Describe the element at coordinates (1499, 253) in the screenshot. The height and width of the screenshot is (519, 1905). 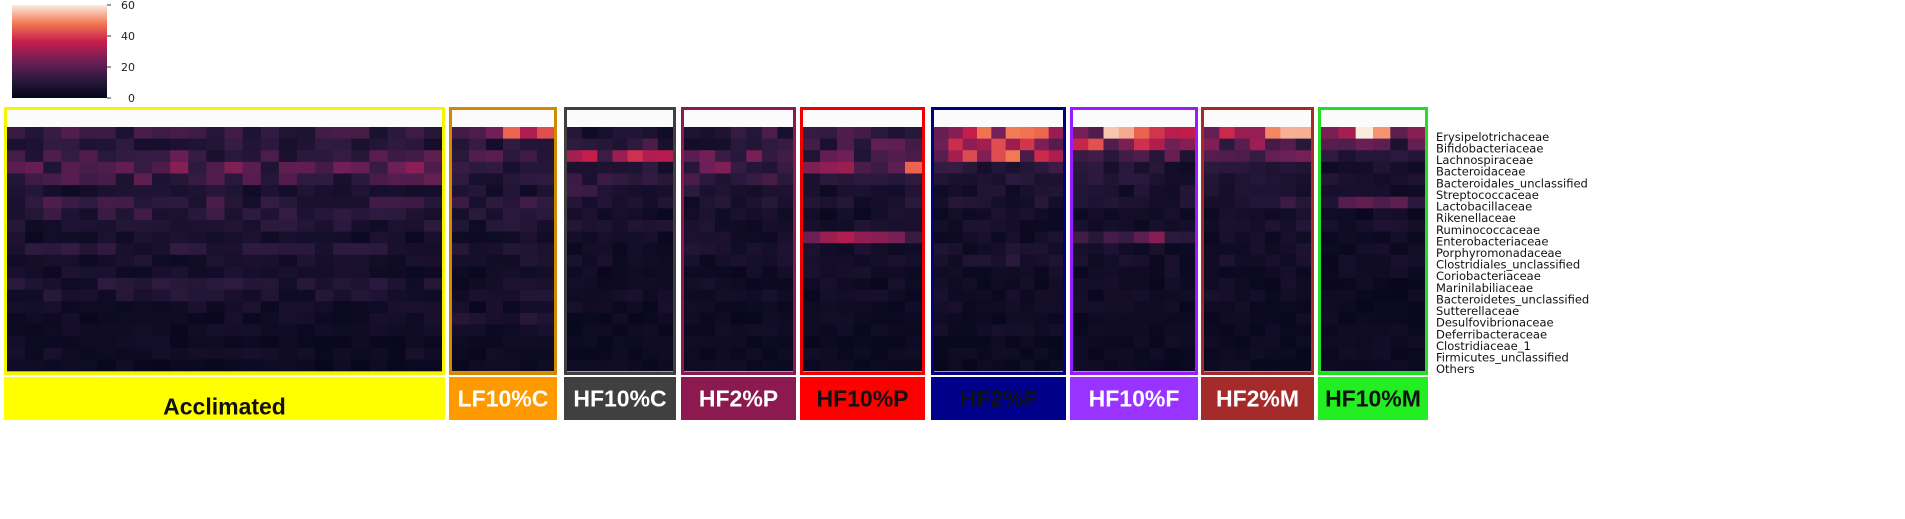
I see `row-label: Porphyromonadaceae` at that location.